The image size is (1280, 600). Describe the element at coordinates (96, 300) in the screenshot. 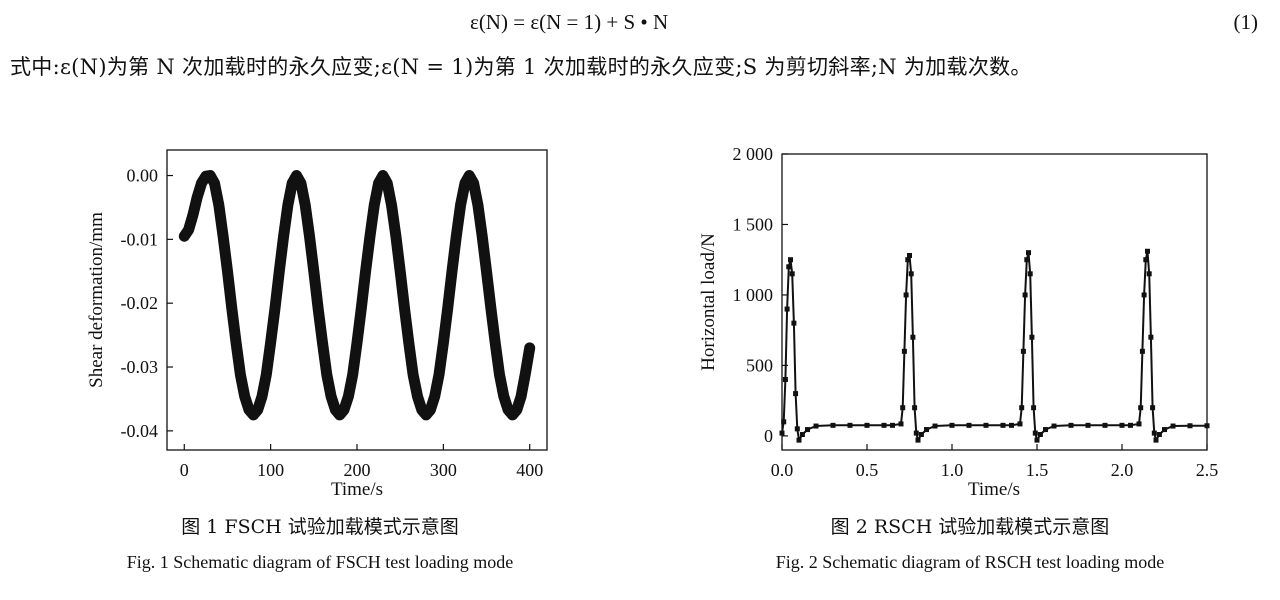

I see `y-axis-label: Shear deformation/mm` at that location.